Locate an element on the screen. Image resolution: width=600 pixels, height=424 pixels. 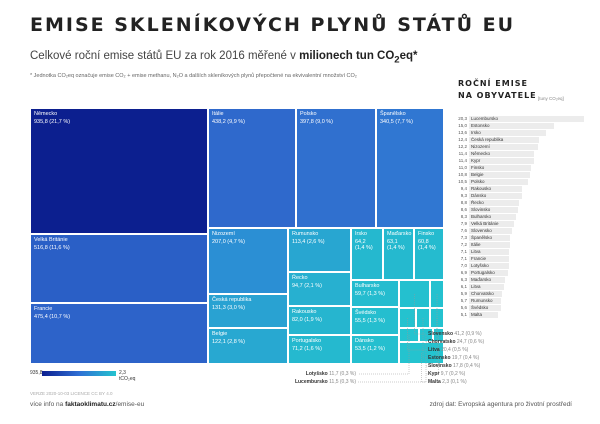
version-label: VERZE 2020-10-03 LICENCE CC BY 4.0 is located at coordinates (71, 393).